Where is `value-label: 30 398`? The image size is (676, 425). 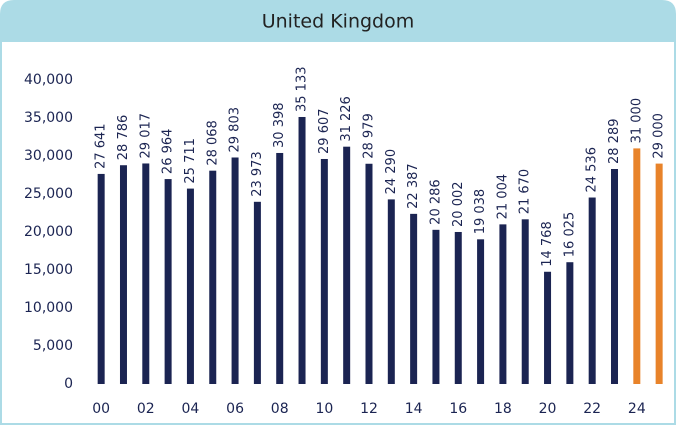
value-label: 30 398 is located at coordinates (279, 125).